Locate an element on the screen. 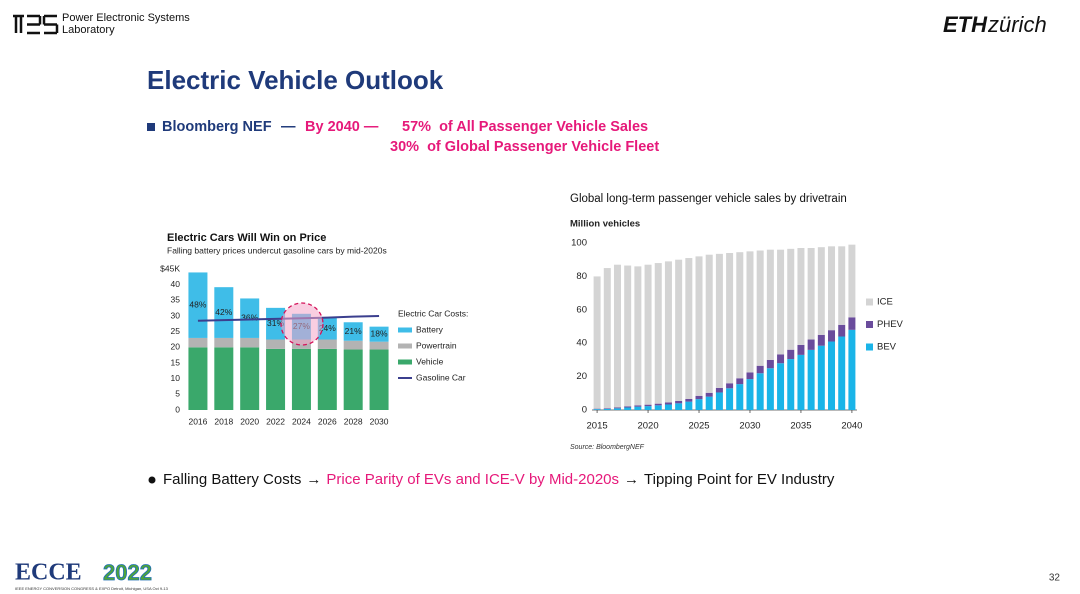 The width and height of the screenshot is (1080, 594). bullet-source: Bloomberg NEF is located at coordinates (217, 127).